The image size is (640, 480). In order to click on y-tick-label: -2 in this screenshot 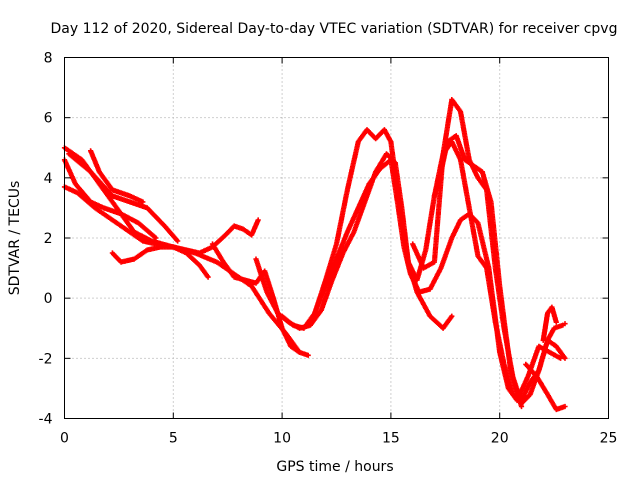, I will do `click(46, 359)`.